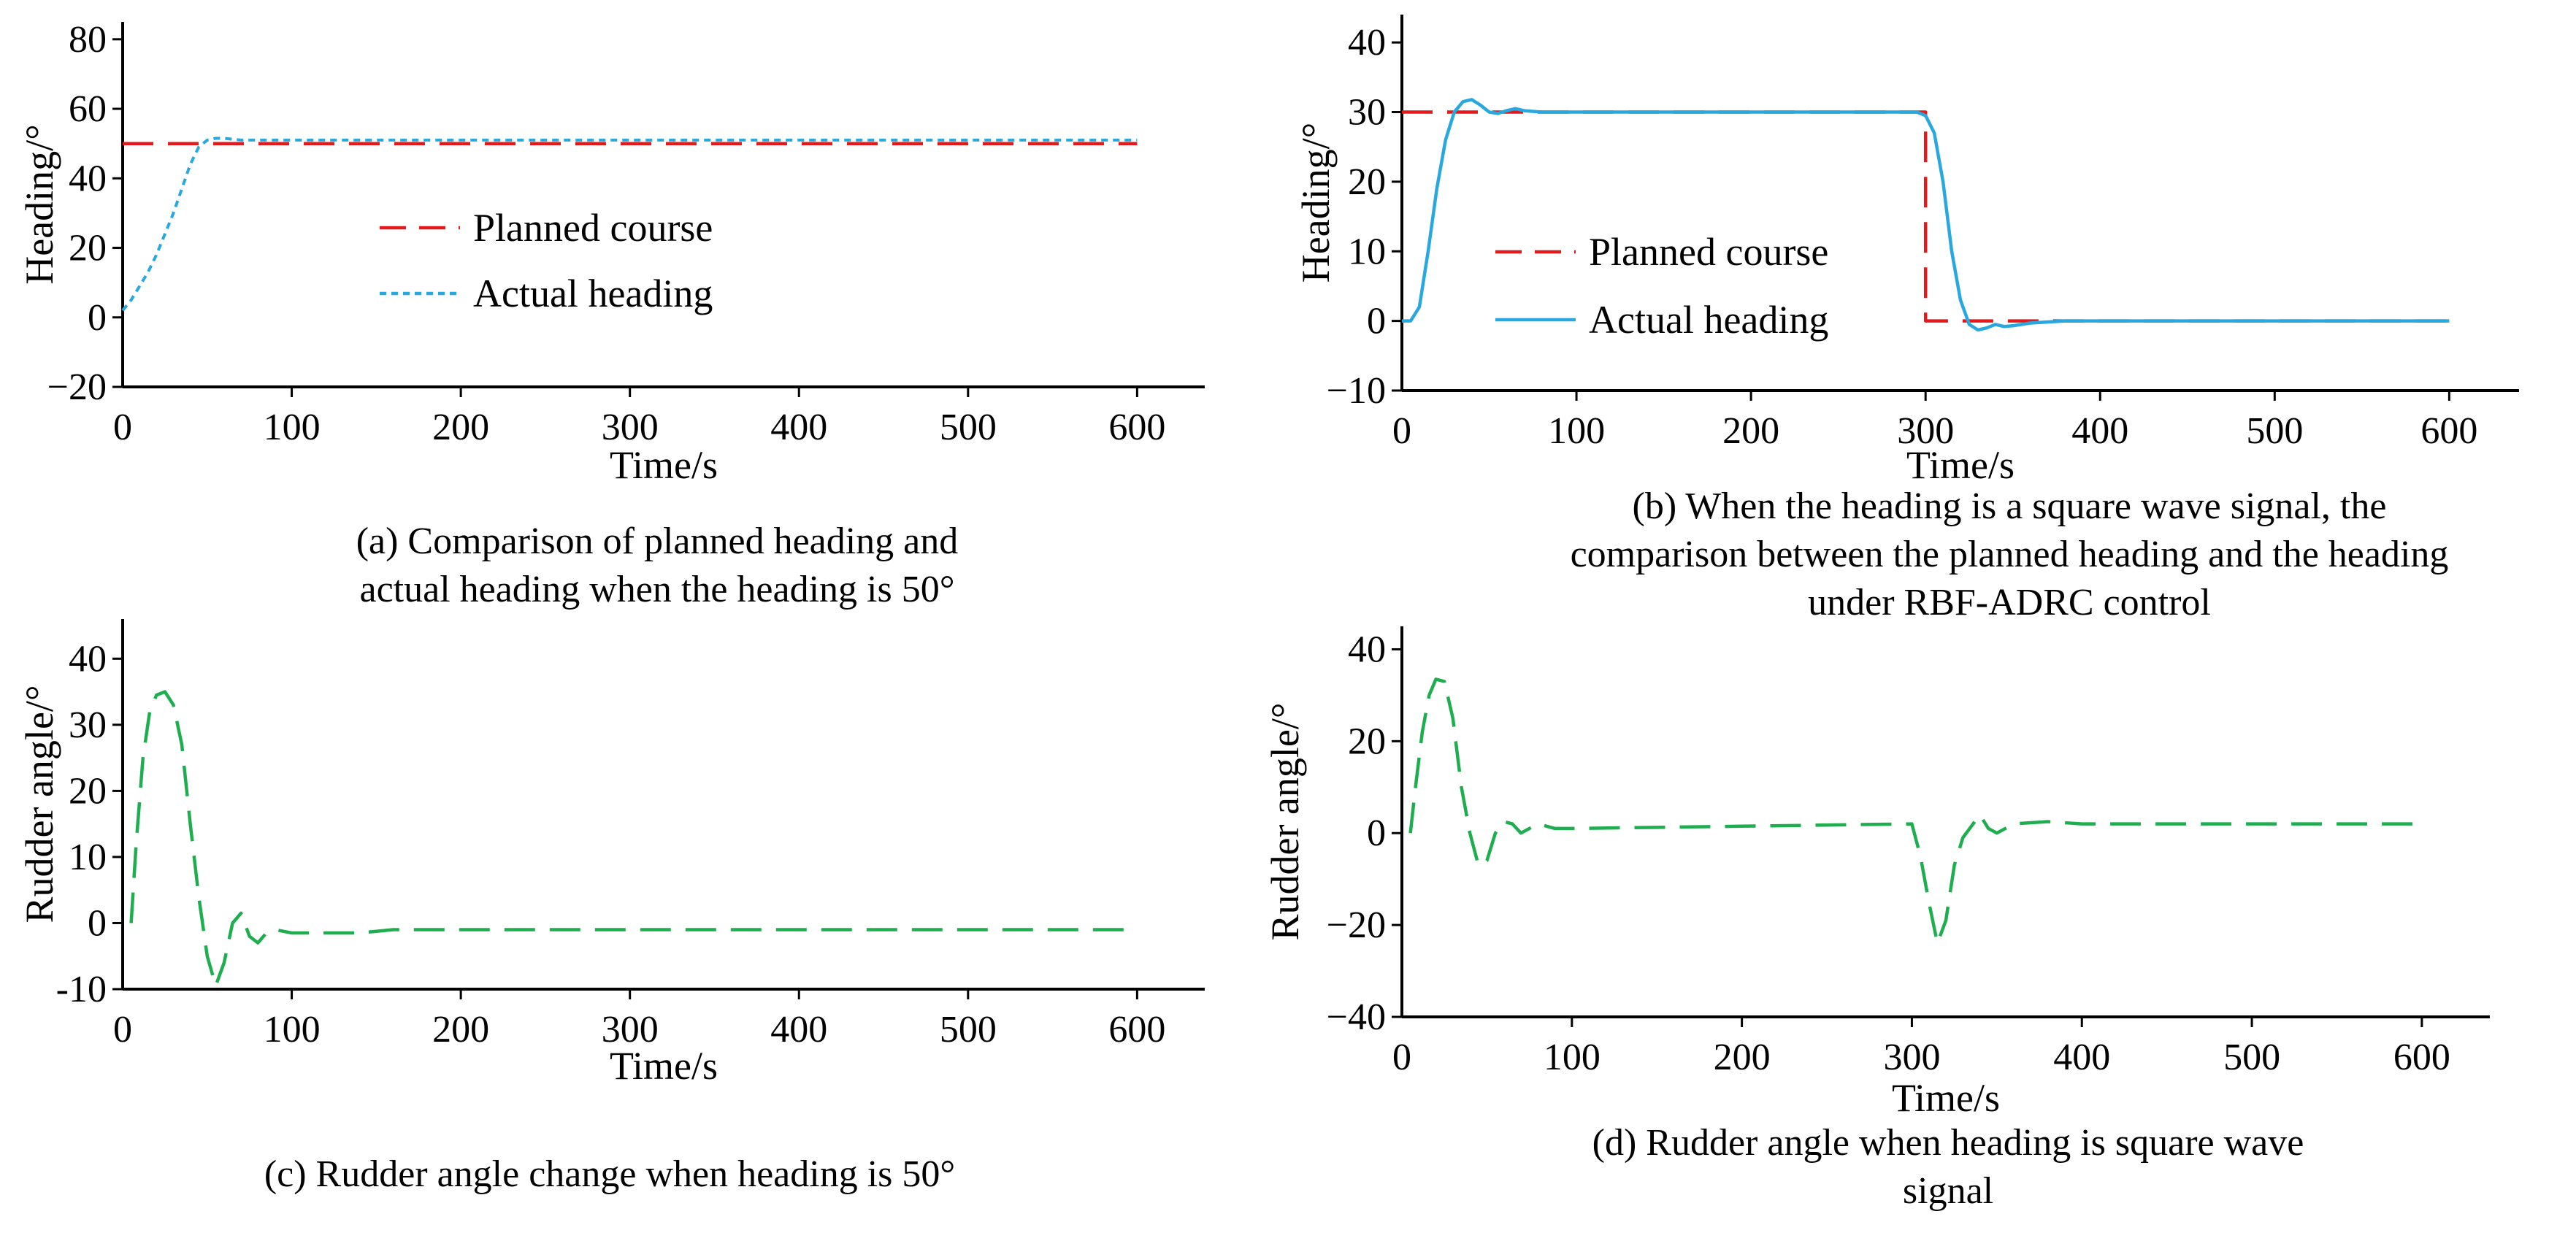 Image resolution: width=2576 pixels, height=1241 pixels. What do you see at coordinates (2010, 602) in the screenshot?
I see `panel-caption-b: under RBF-ADRC control` at bounding box center [2010, 602].